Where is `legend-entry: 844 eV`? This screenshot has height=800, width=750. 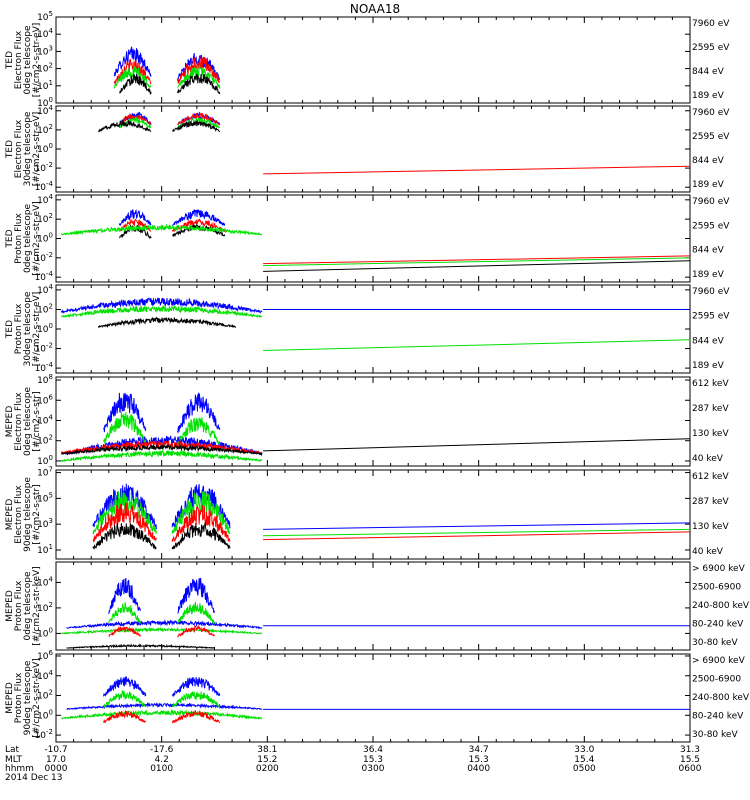 legend-entry: 844 eV is located at coordinates (708, 72).